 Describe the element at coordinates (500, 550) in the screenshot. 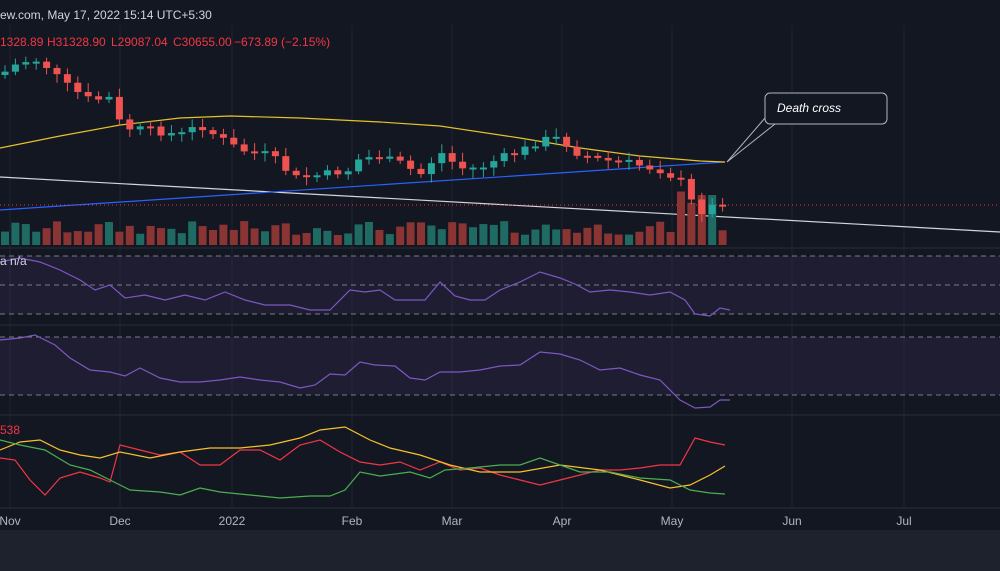

I see `bottom-bar` at that location.